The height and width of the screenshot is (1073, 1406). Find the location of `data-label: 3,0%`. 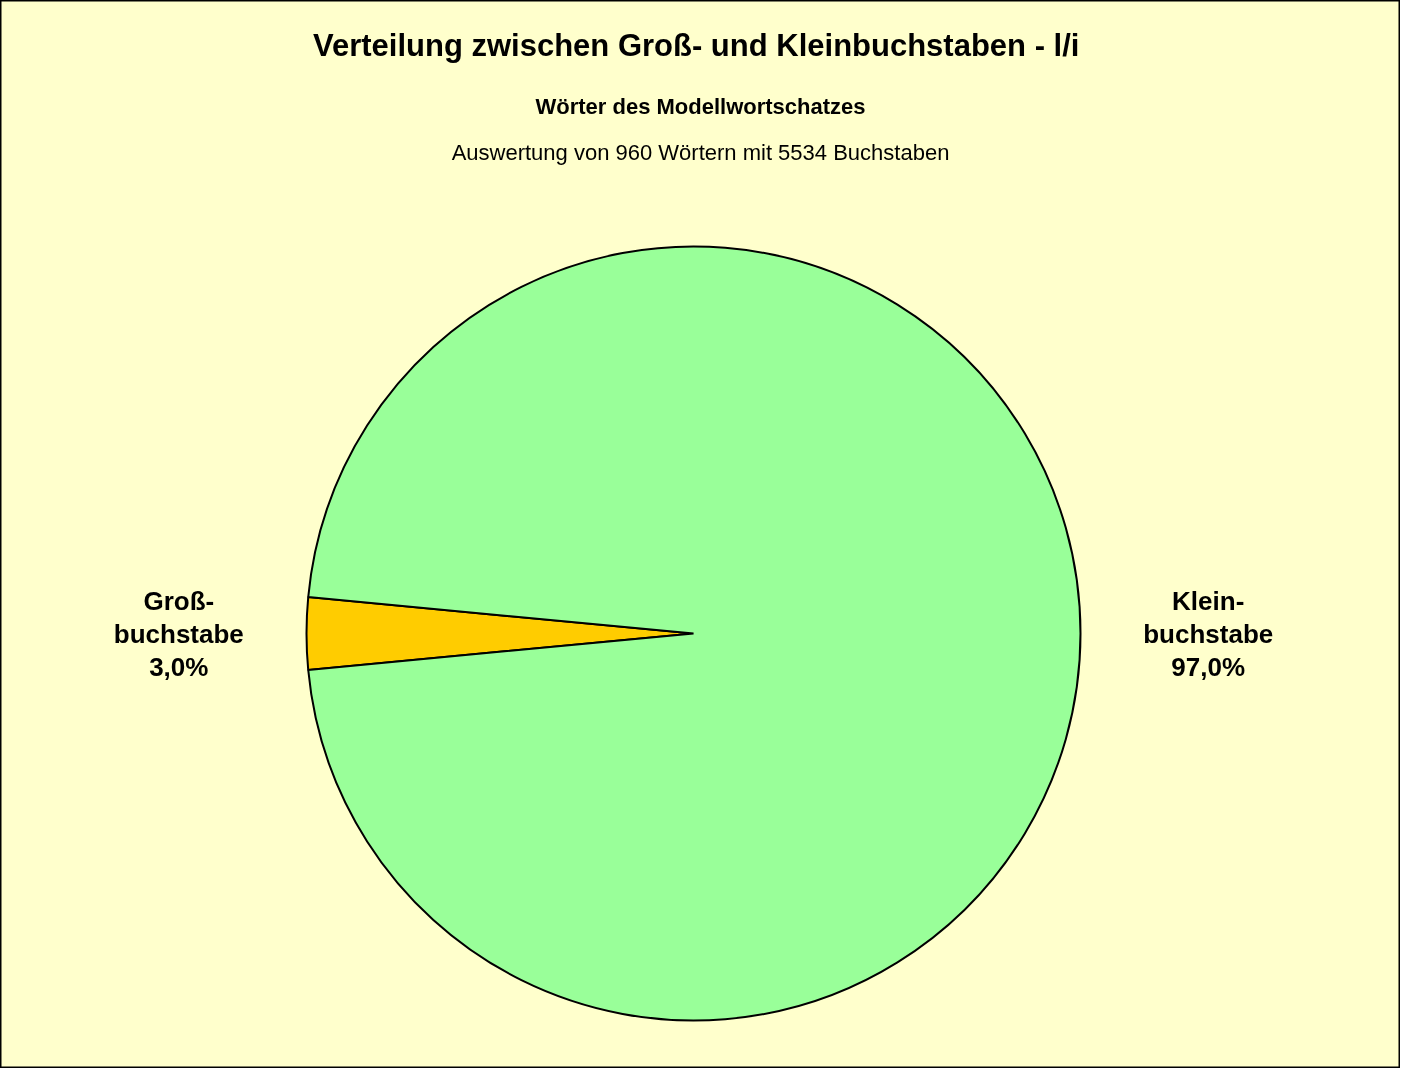

data-label: 3,0% is located at coordinates (179, 666).